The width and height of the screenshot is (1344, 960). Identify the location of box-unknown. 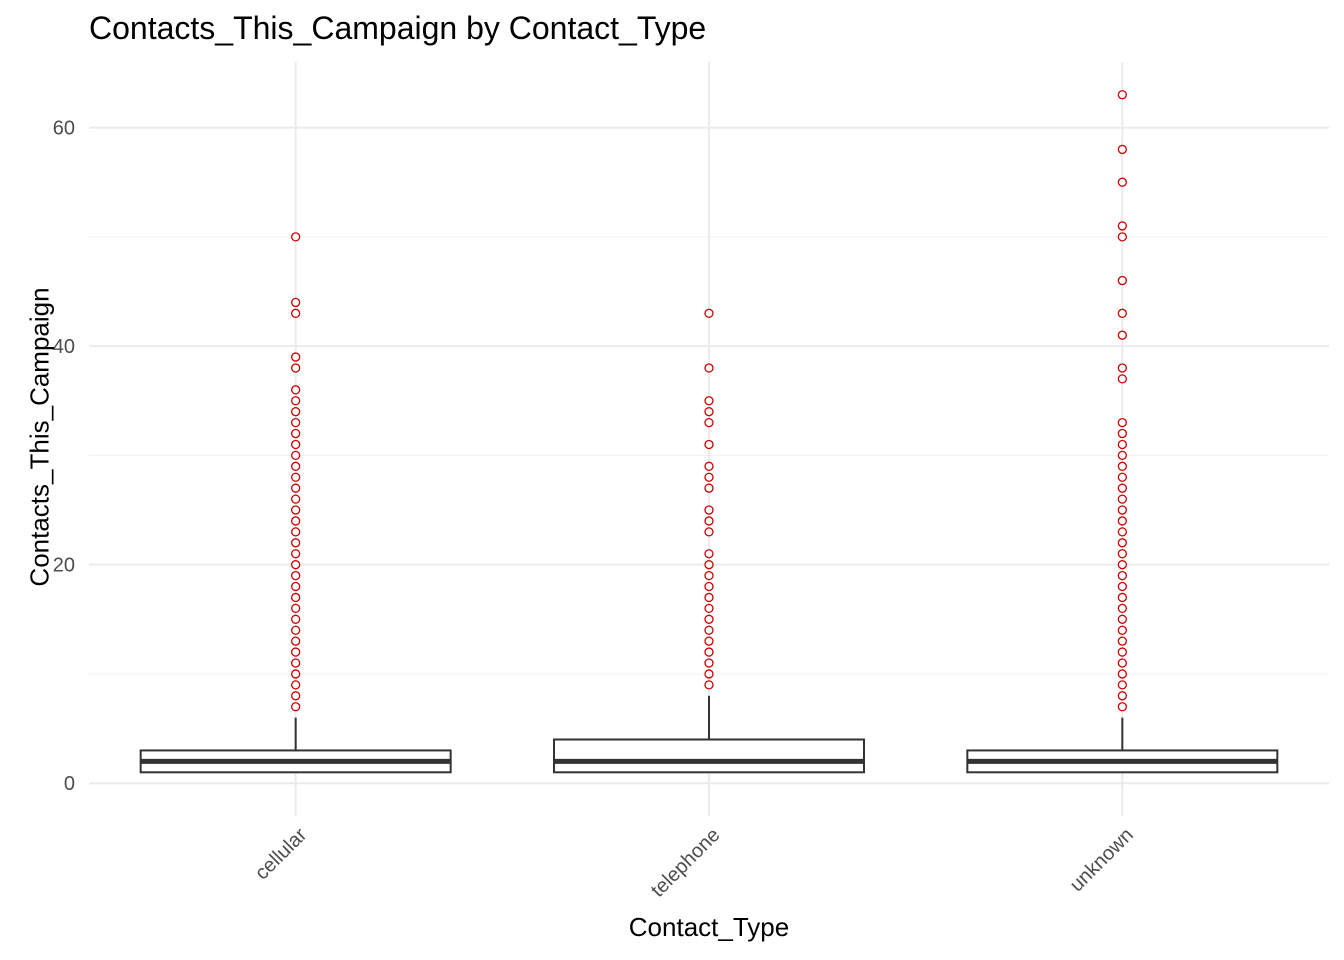
(1122, 745).